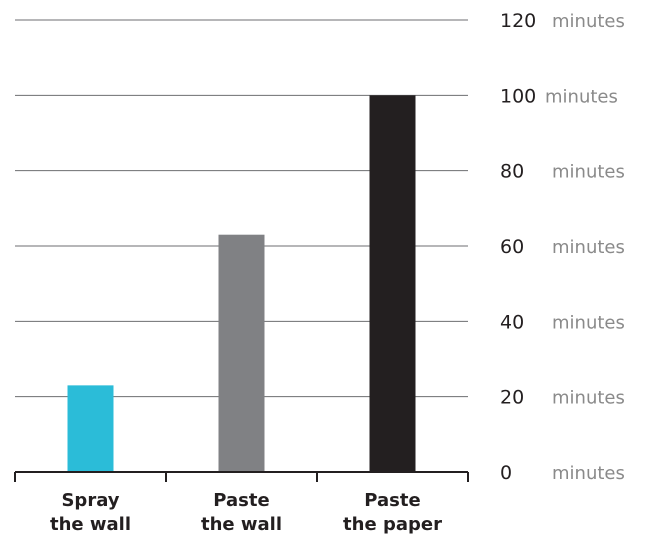 The height and width of the screenshot is (540, 655). I want to click on y-tick-unit-40: minutes, so click(588, 322).